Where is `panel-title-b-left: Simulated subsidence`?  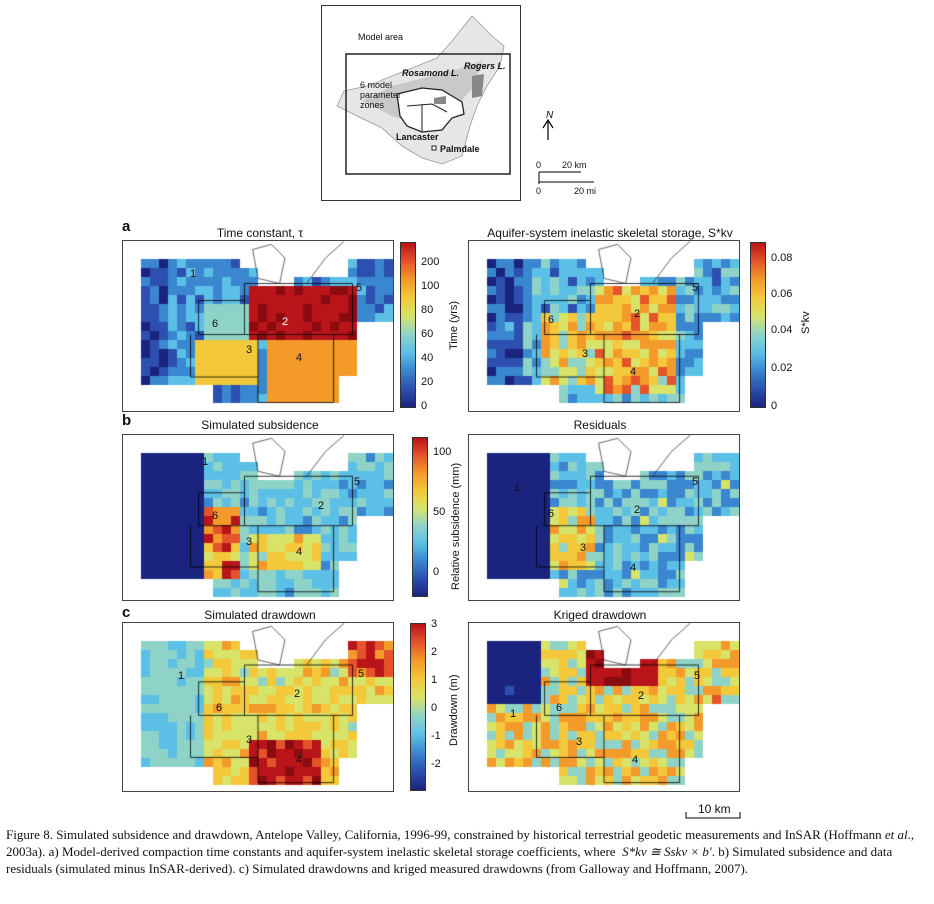
panel-title-b-left: Simulated subsidence is located at coordinates (260, 425).